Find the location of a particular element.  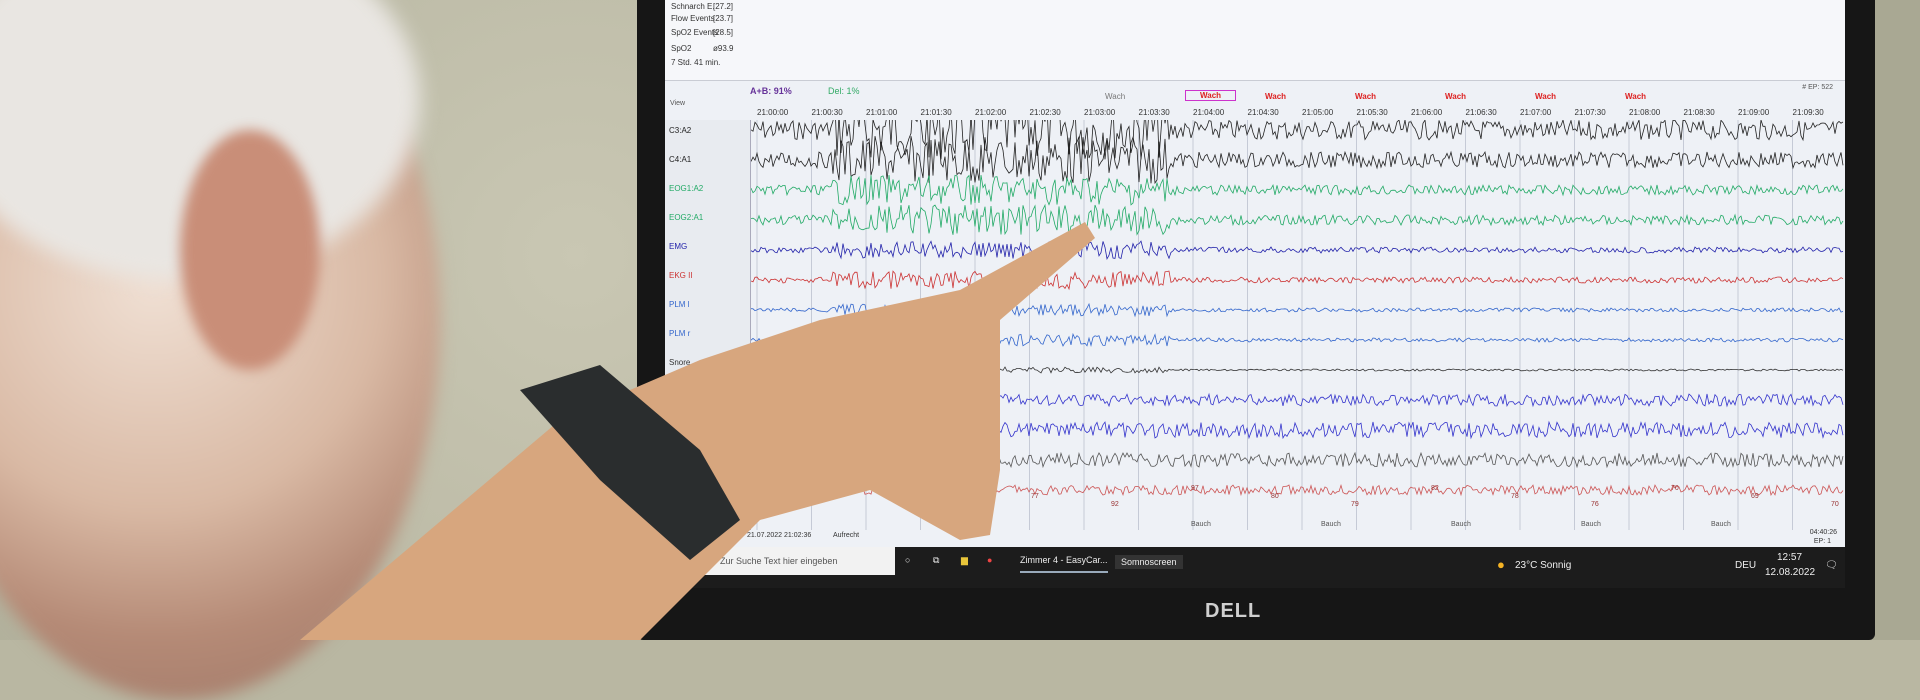

overview-label: SpO2 Events is located at coordinates (695, 32).